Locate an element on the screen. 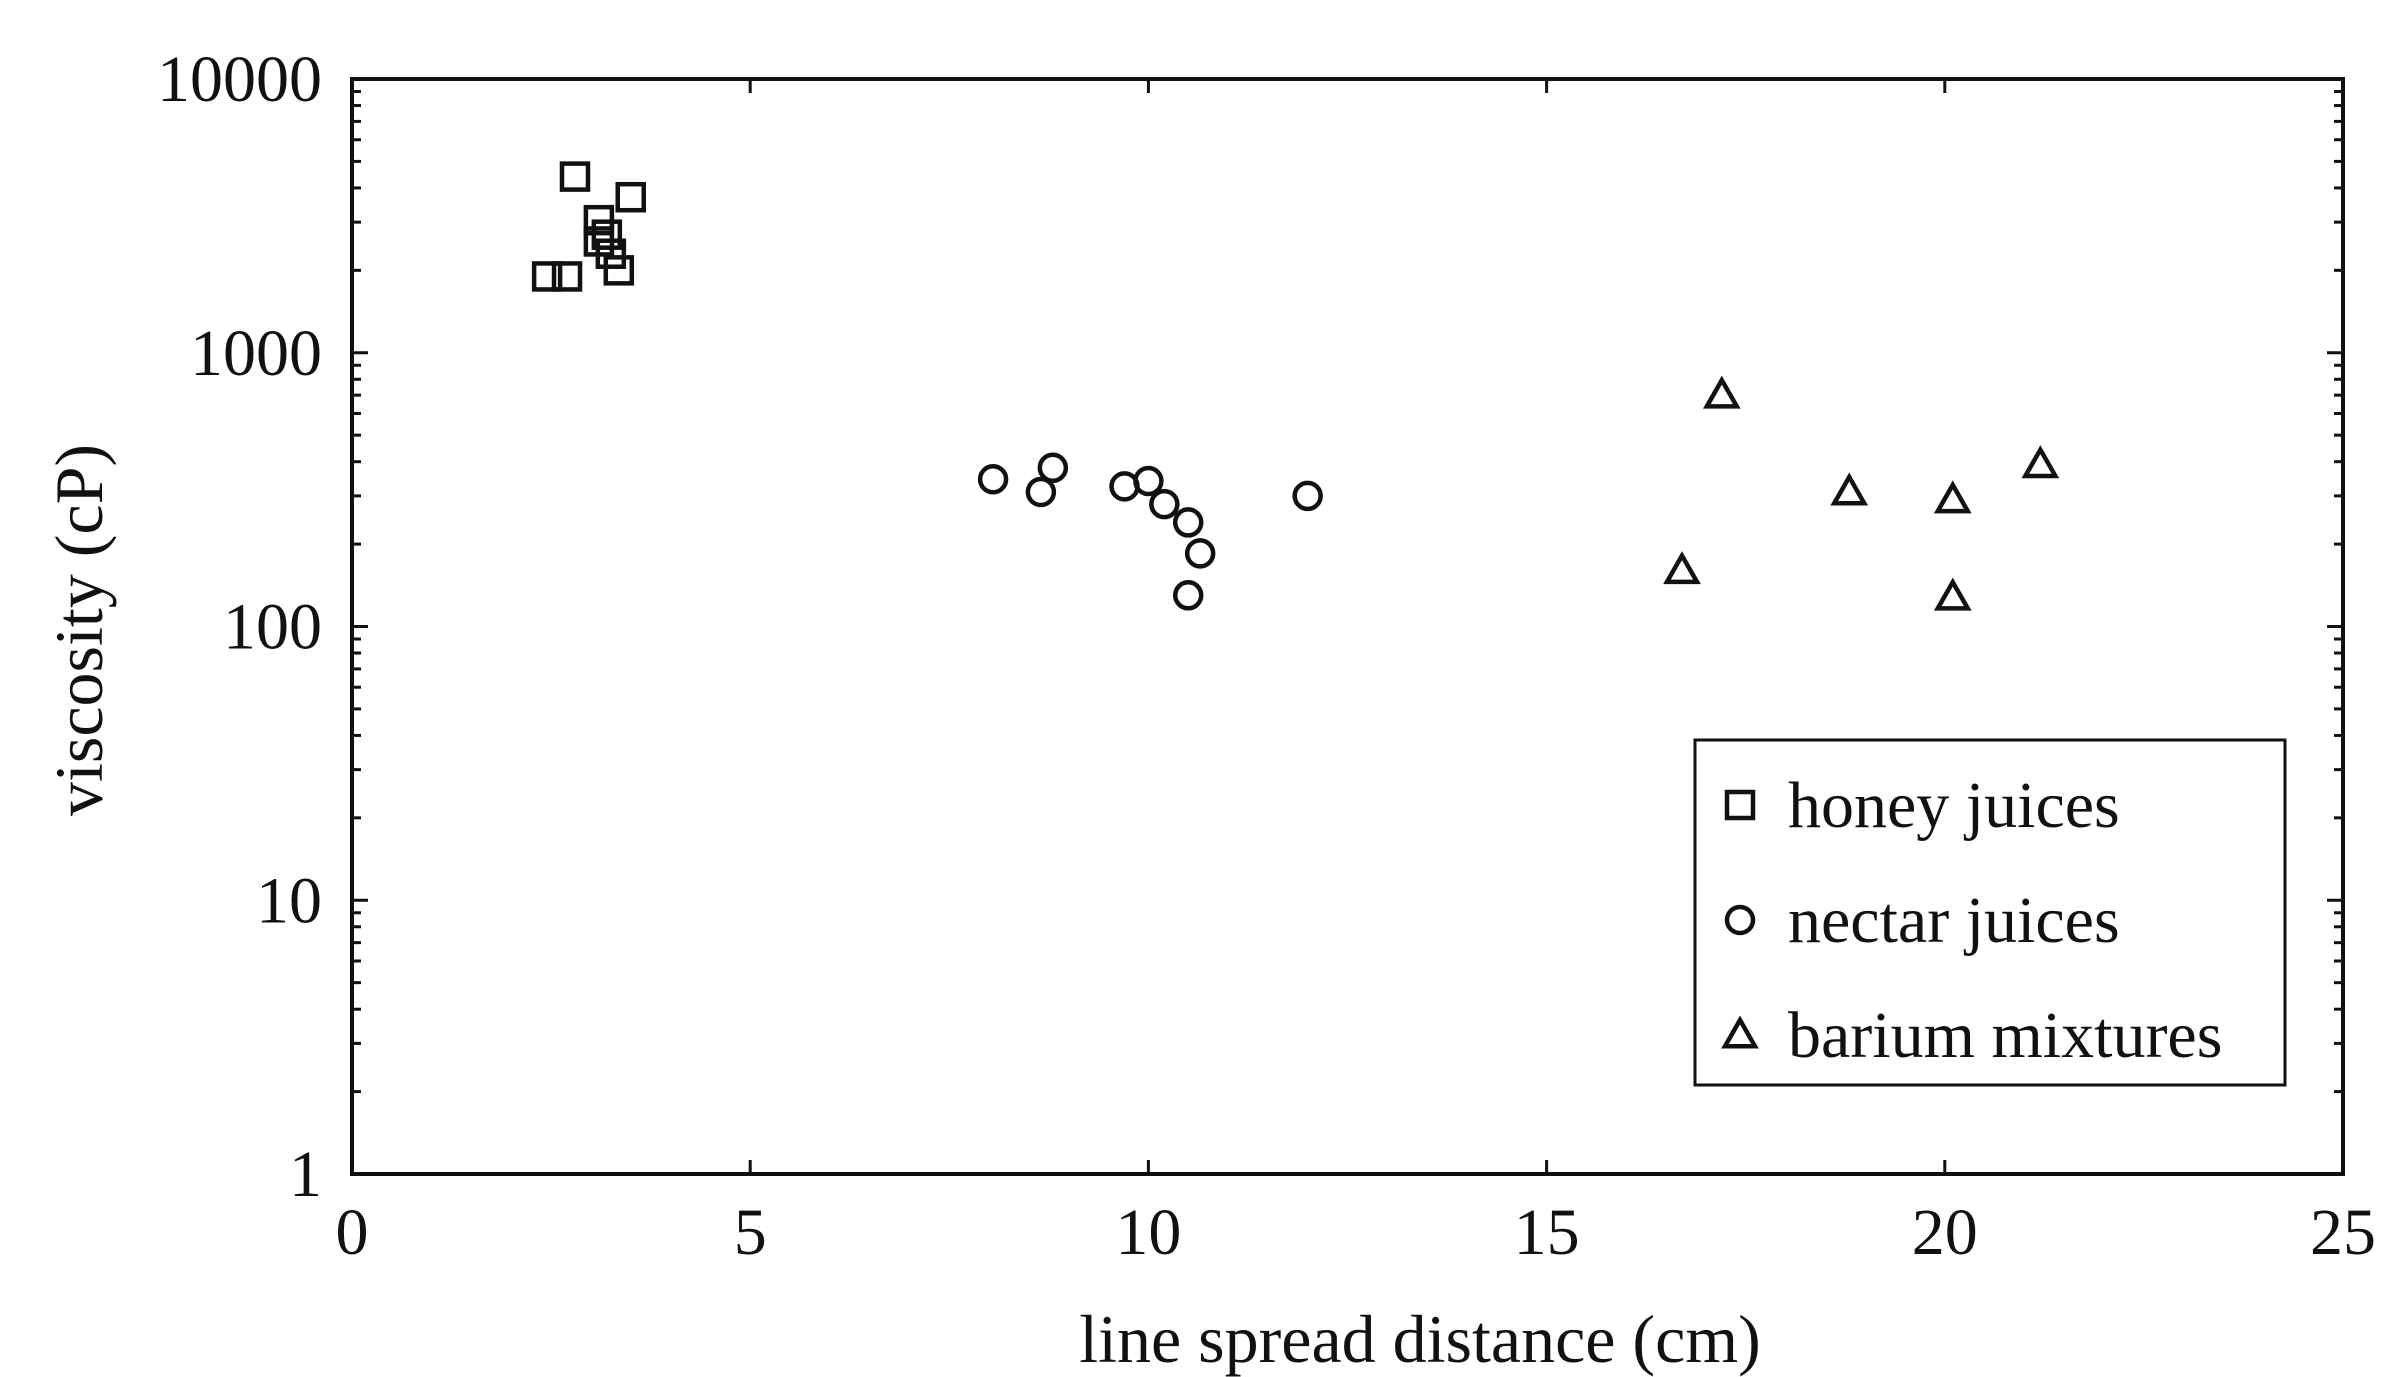  legend-circle-marker is located at coordinates (1740, 920).